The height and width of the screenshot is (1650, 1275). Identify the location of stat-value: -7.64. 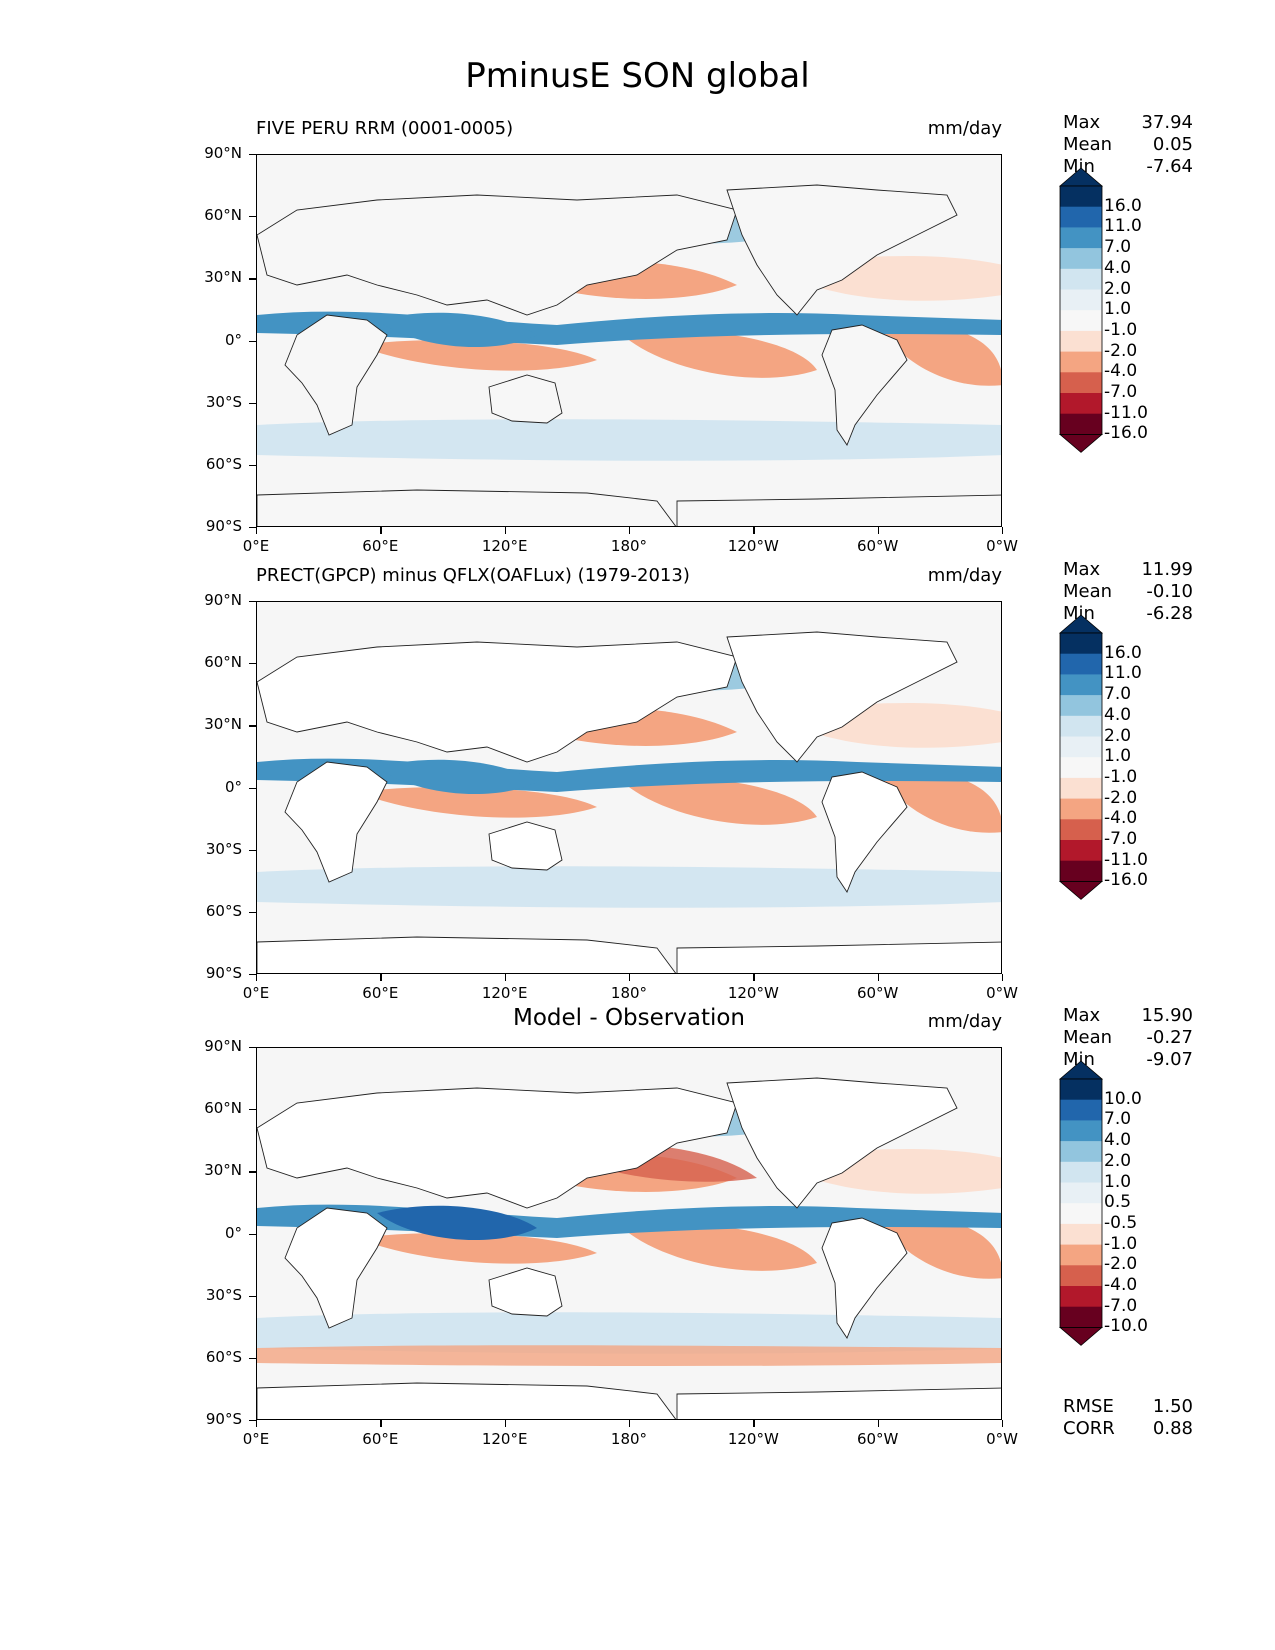
(1169, 166).